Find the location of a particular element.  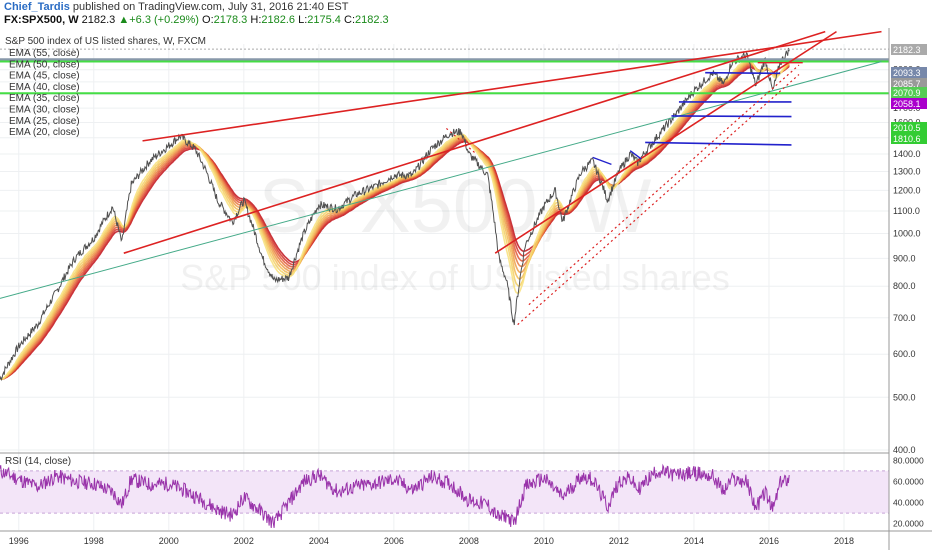

close-value: 2182.3 is located at coordinates (372, 20).